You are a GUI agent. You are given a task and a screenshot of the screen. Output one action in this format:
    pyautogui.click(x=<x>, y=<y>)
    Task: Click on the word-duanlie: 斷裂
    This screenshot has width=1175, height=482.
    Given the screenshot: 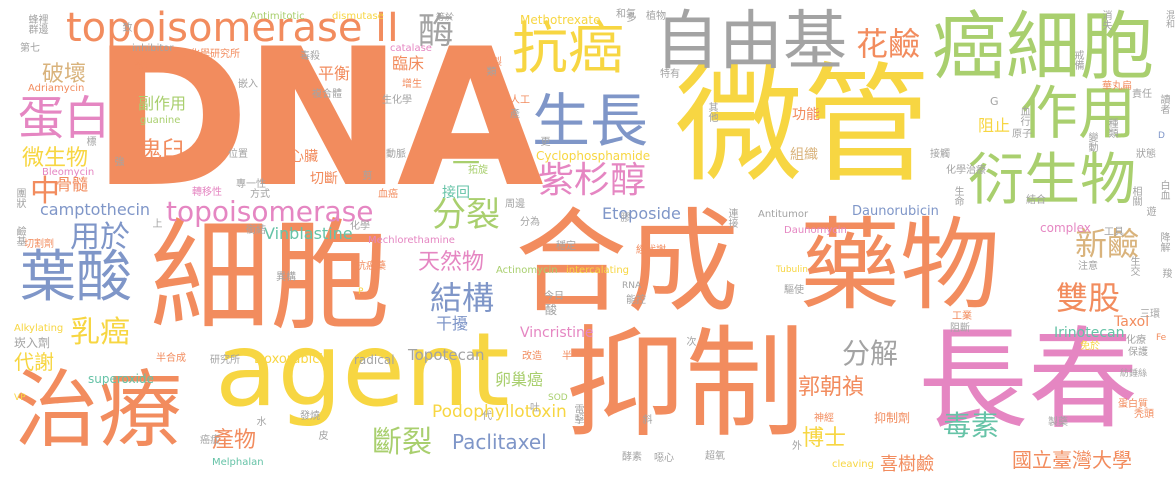 What is the action you would take?
    pyautogui.click(x=402, y=442)
    